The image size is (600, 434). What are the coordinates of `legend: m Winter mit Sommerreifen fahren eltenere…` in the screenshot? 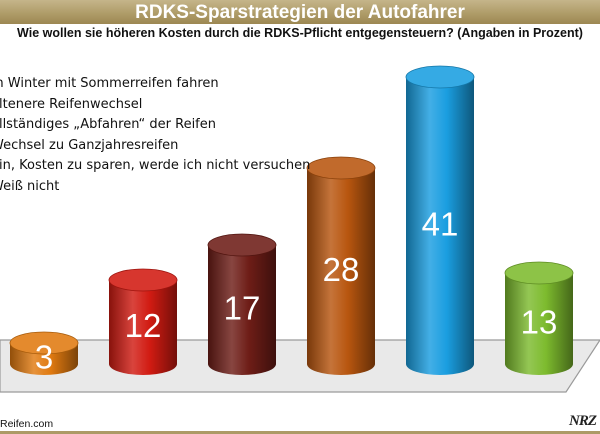 It's located at (155, 136).